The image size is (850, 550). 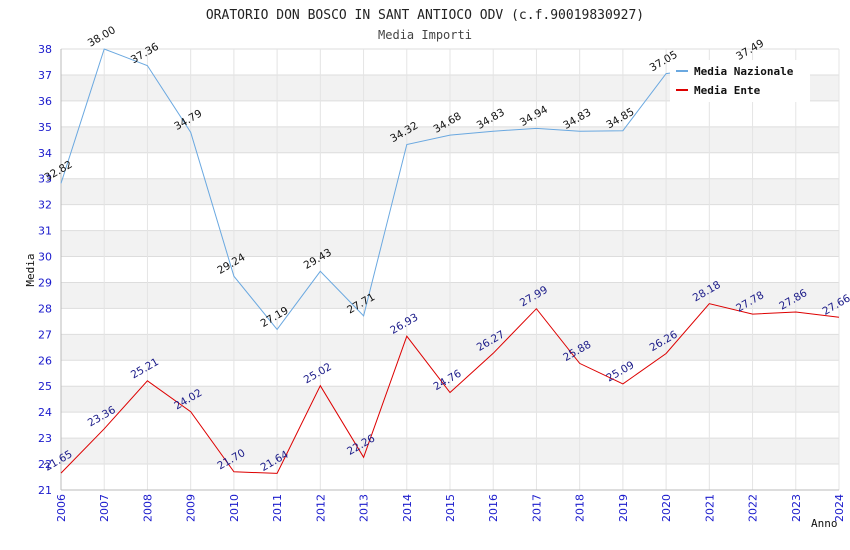 What do you see at coordinates (45, 49) in the screenshot?
I see `y-tick-label: 38` at bounding box center [45, 49].